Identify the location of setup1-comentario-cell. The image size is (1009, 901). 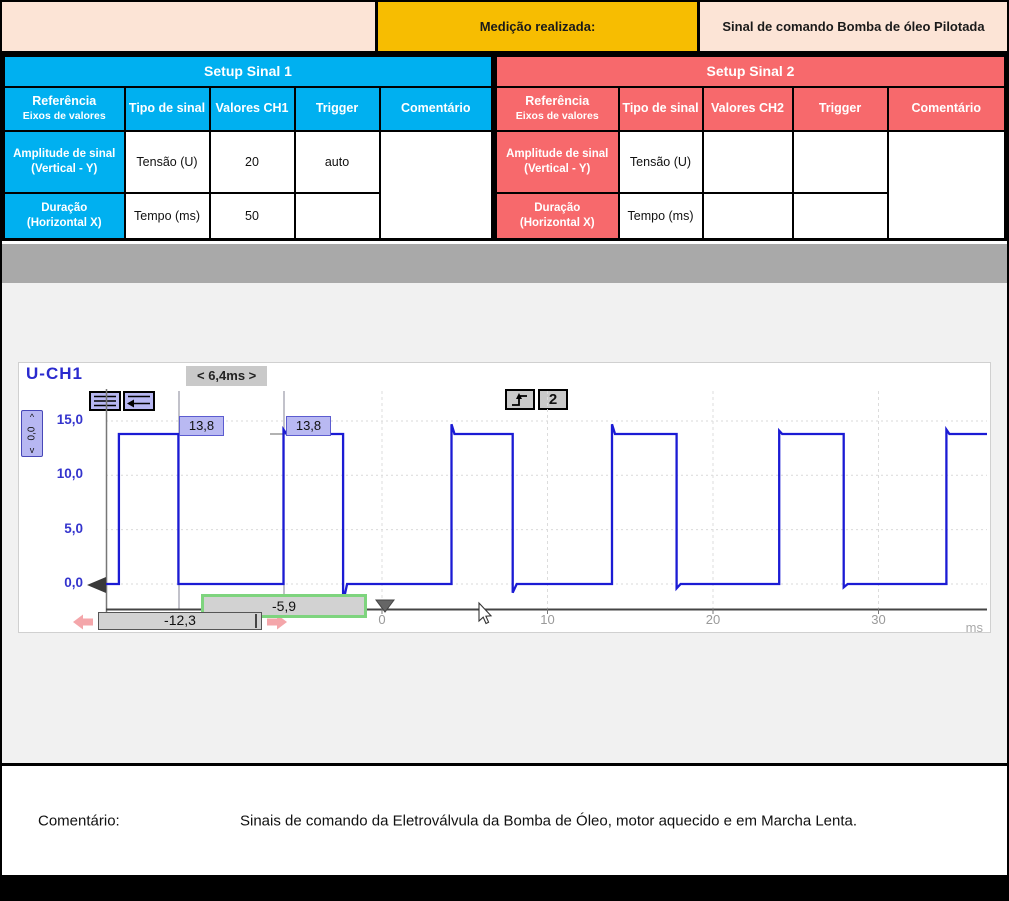
(436, 185).